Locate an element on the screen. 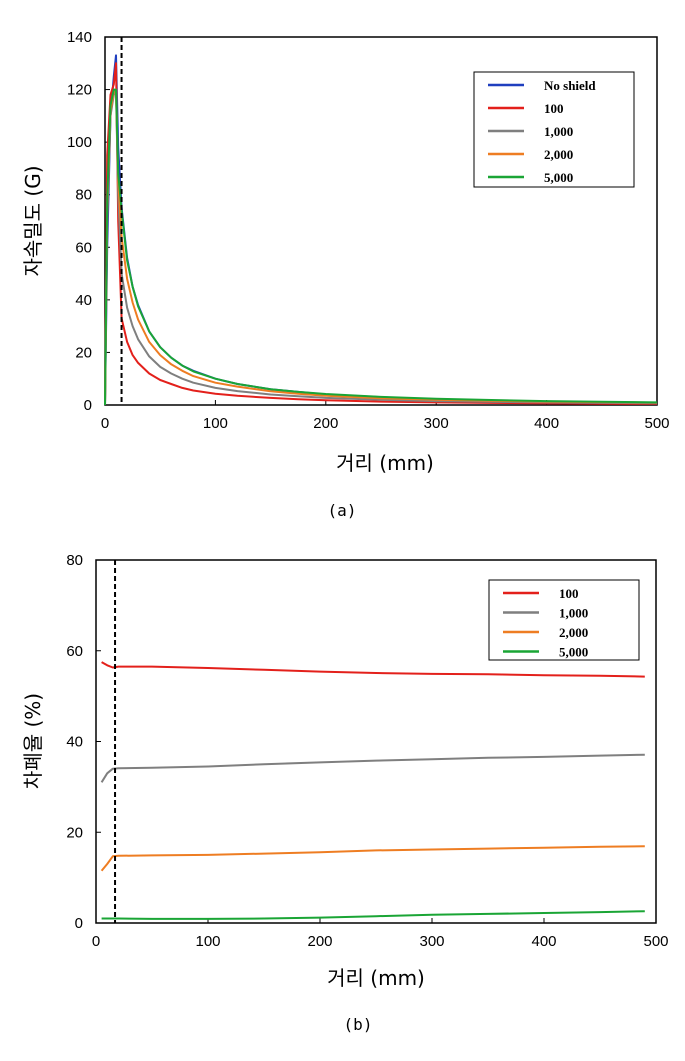 This screenshot has height=1061, width=685. legend-a: No shield 100 1,000 2,000 5,000 is located at coordinates (554, 129).